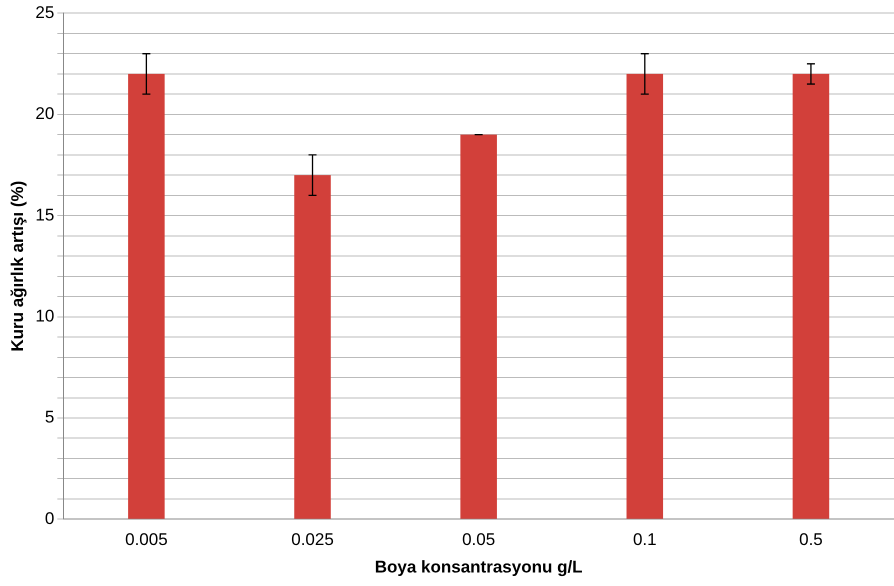  I want to click on y-tick-label: 25, so click(44, 12).